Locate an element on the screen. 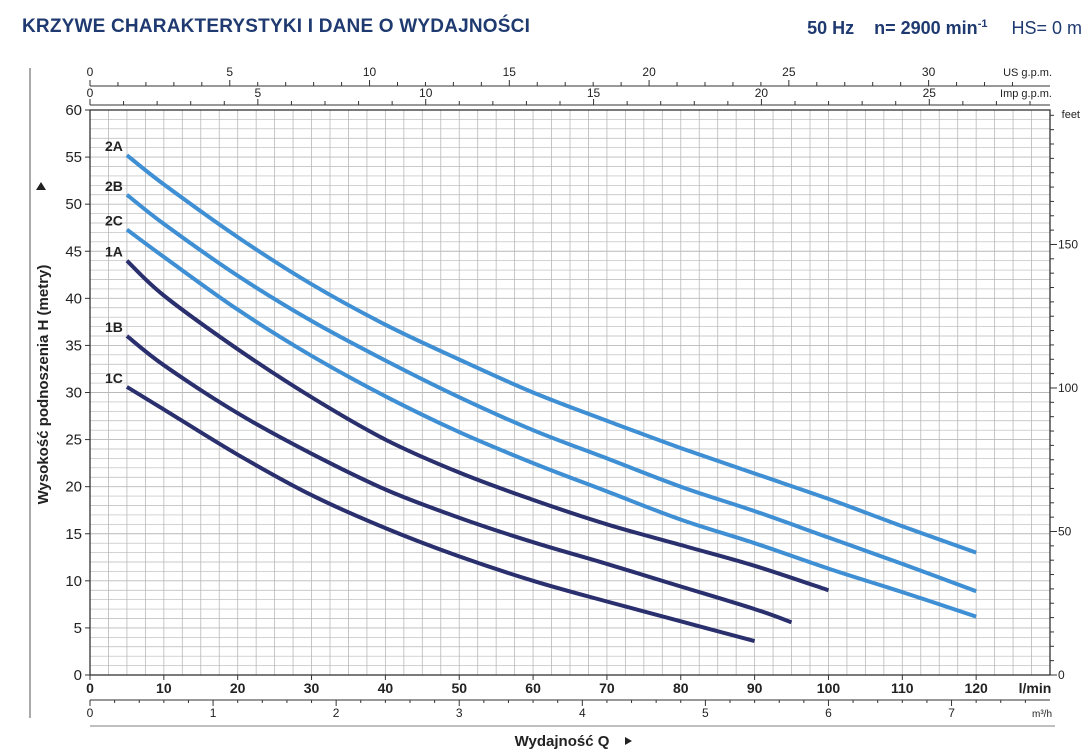 The width and height of the screenshot is (1090, 755). x-axis-arrow-icon is located at coordinates (628, 741).